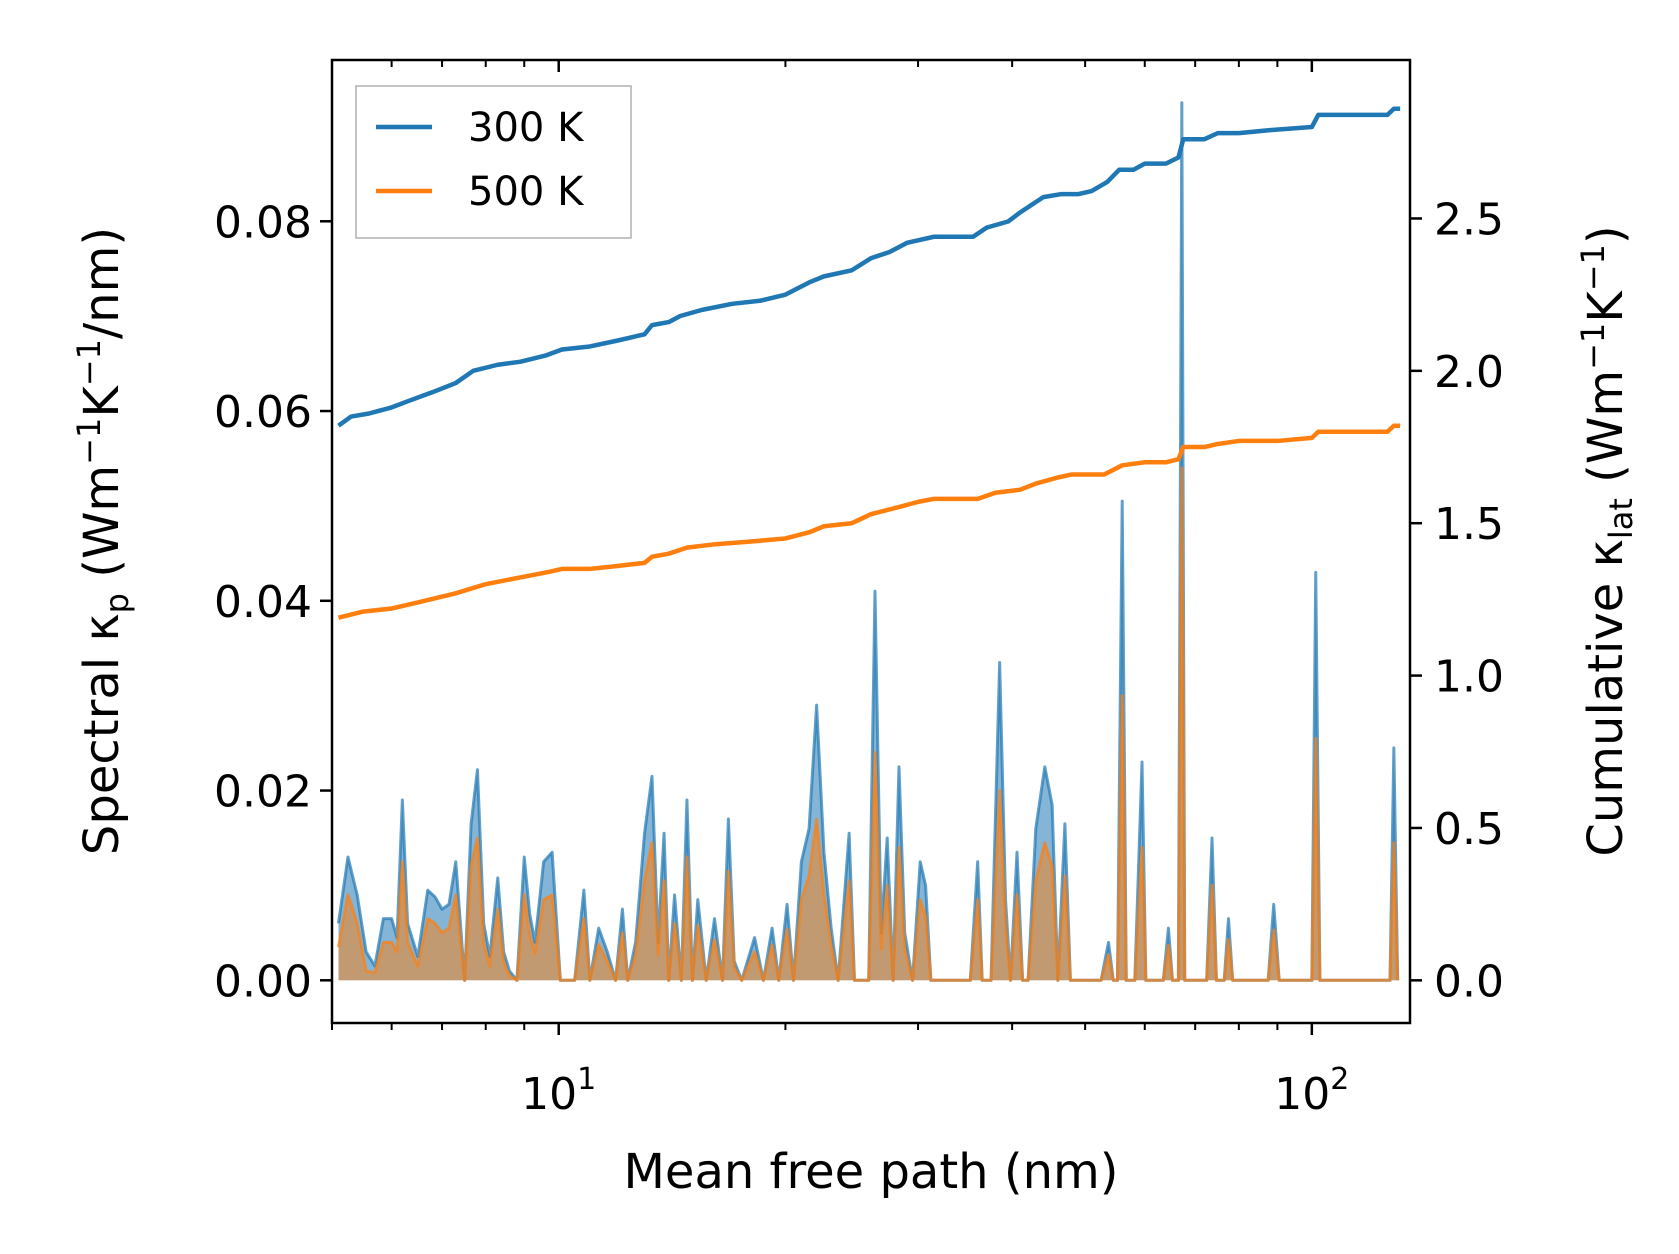 Image resolution: width=1679 pixels, height=1254 pixels. I want to click on y-right-tick-label: 2.5, so click(1469, 219).